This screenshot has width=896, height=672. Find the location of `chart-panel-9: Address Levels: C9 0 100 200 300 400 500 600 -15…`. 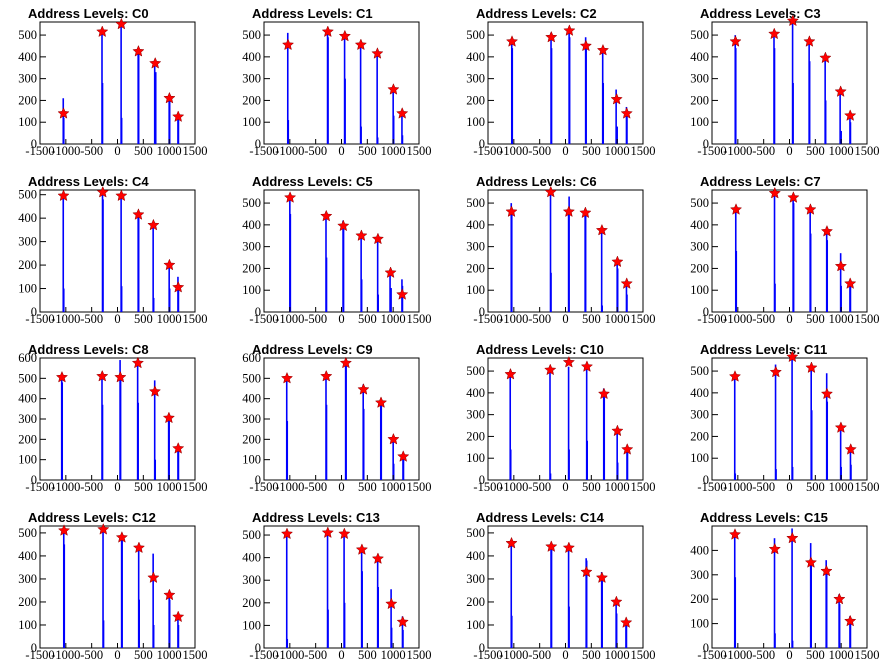

chart-panel-9: Address Levels: C9 0 100 200 300 400 500 600 -15… is located at coordinates (336, 418).